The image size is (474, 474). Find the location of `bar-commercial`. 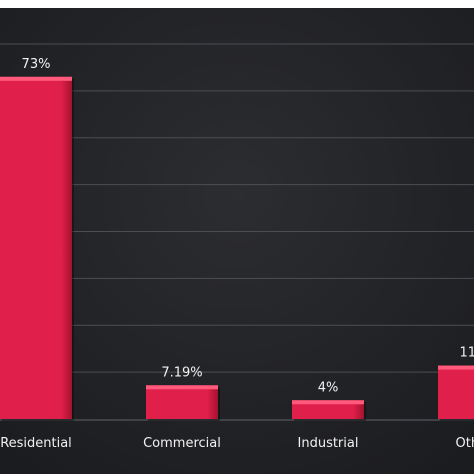

bar-commercial is located at coordinates (183, 403).